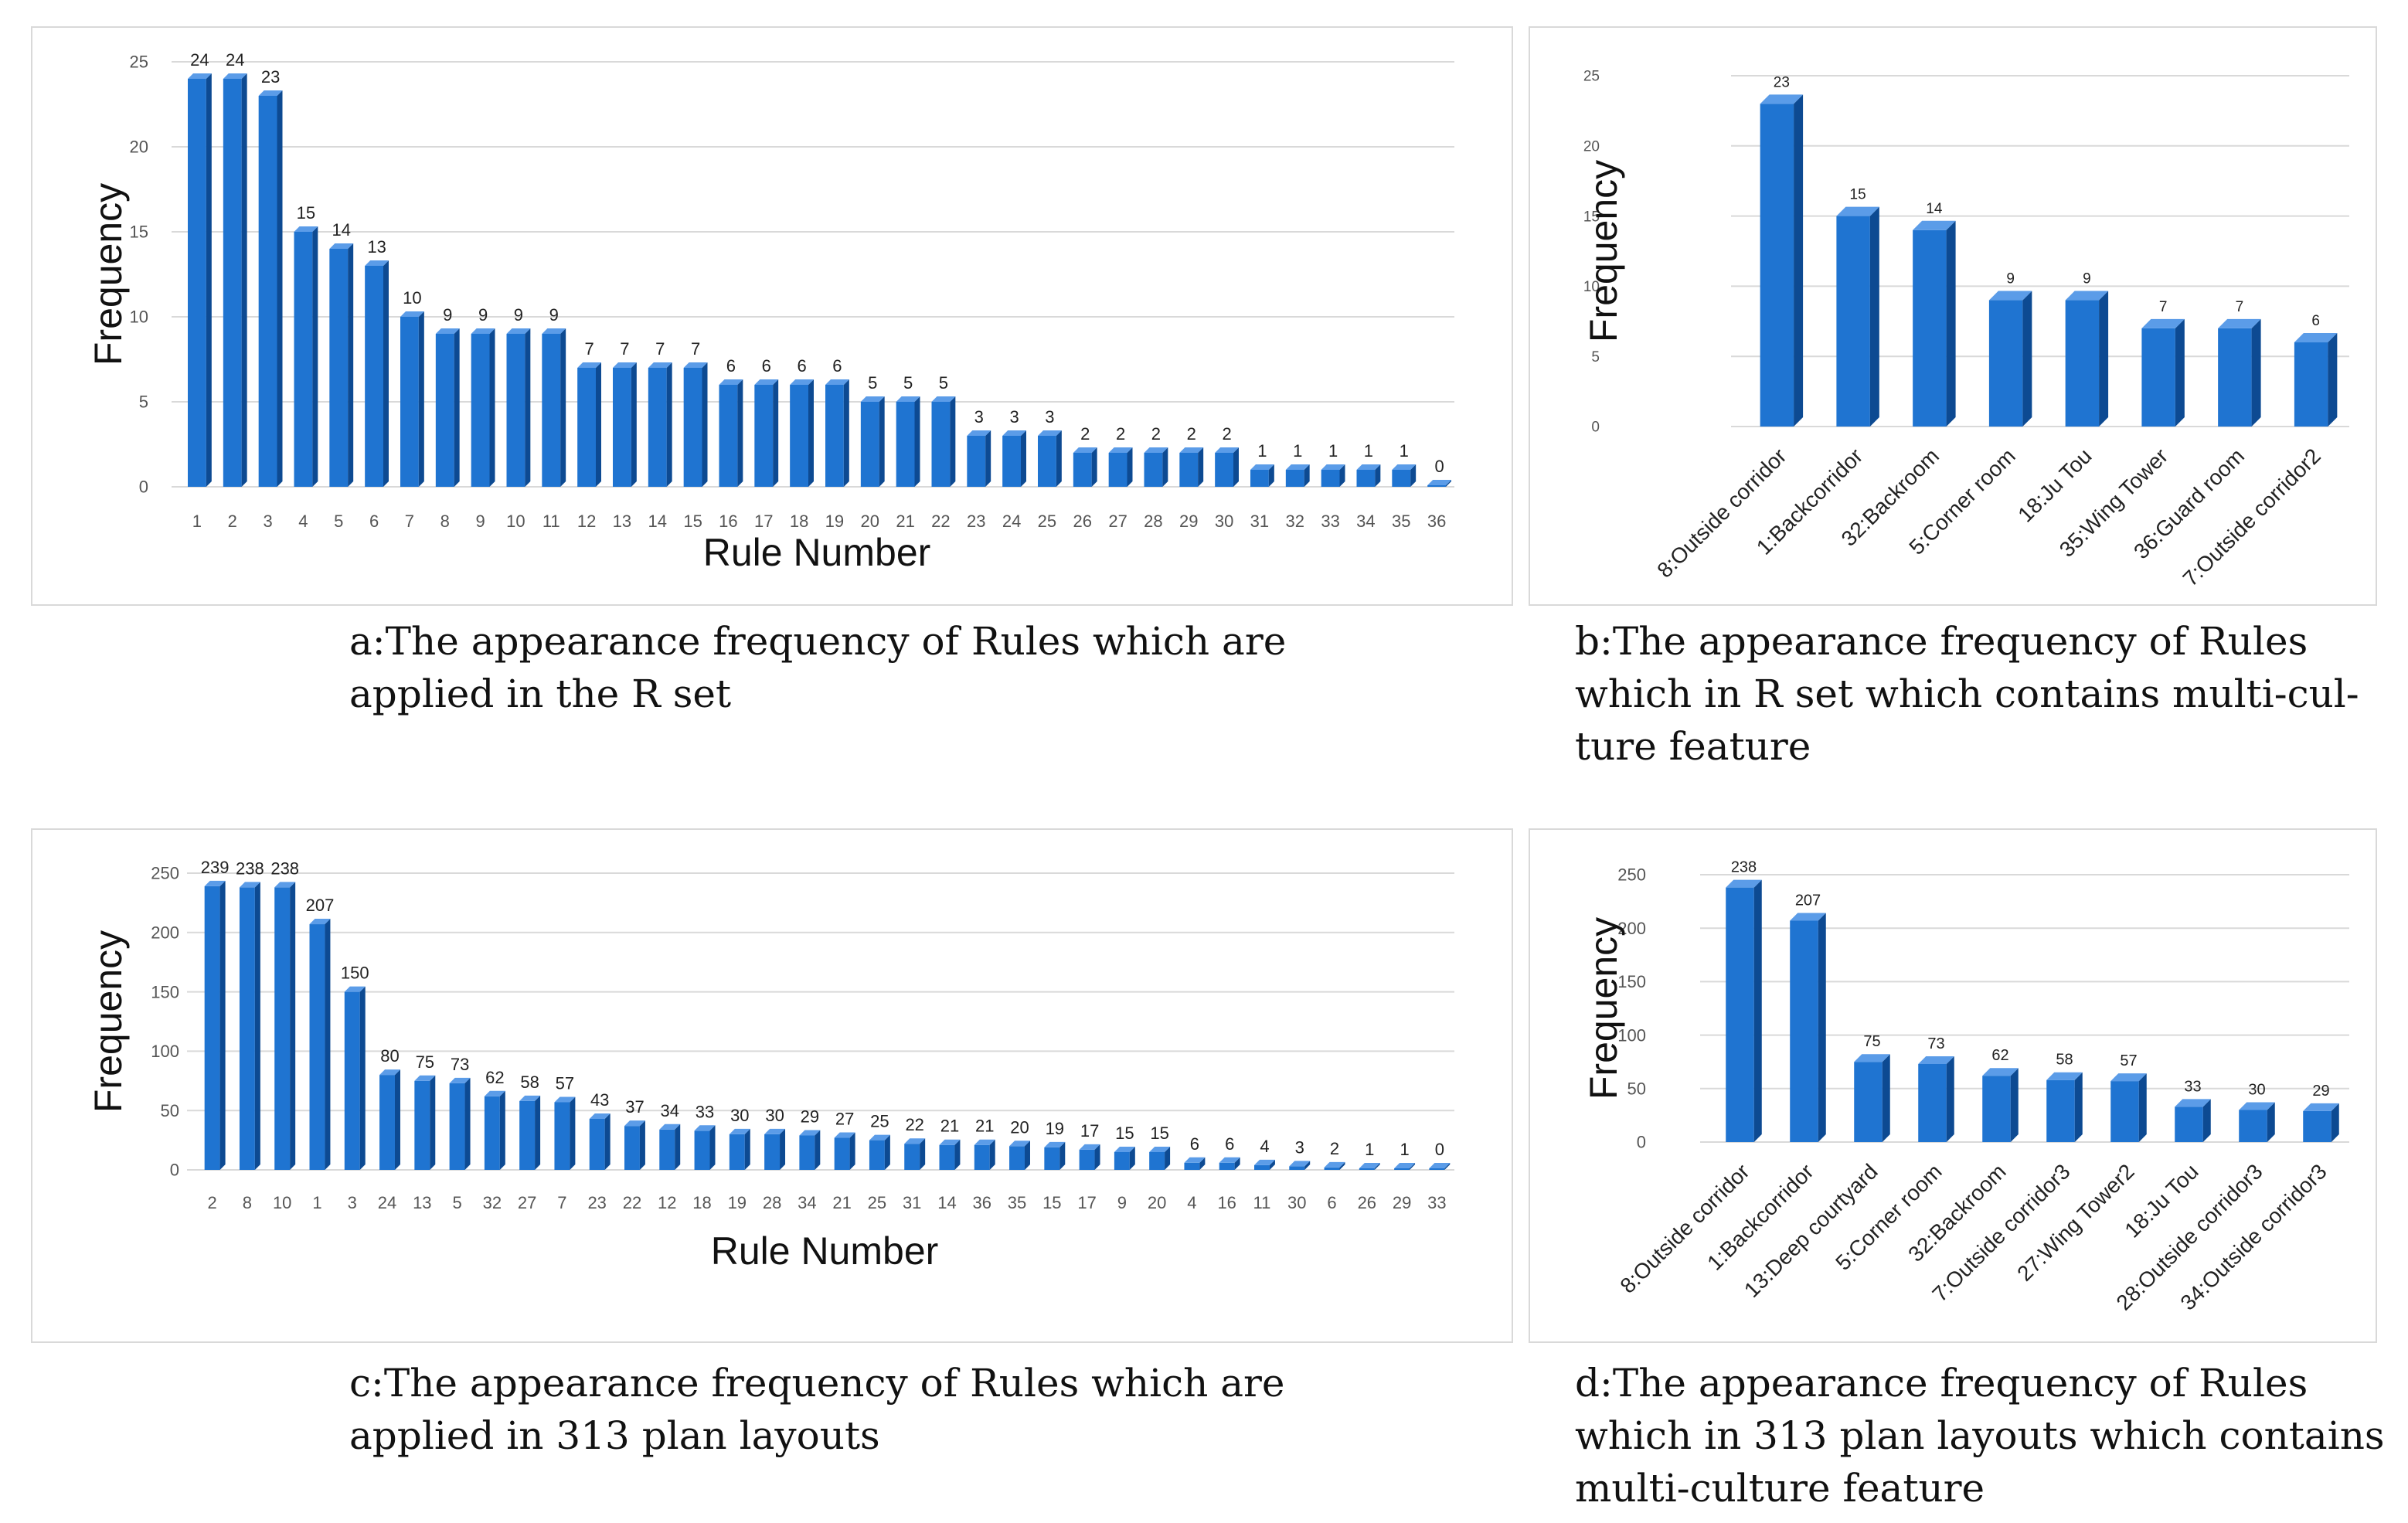 This screenshot has width=2408, height=1523. Describe the element at coordinates (139, 232) in the screenshot. I see `y-tick-label: 15` at that location.